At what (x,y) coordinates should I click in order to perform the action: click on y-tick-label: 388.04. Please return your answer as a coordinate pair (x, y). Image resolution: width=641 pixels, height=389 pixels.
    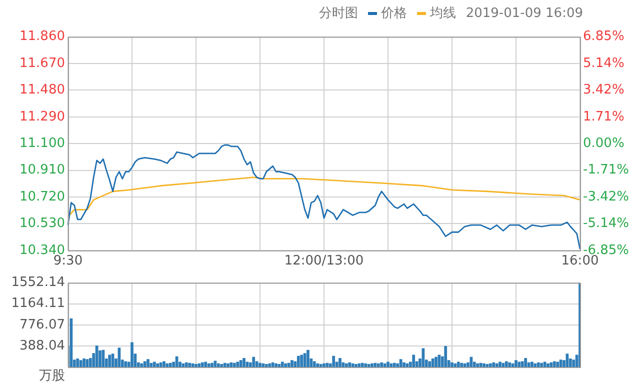
    Looking at the image, I should click on (42, 346).